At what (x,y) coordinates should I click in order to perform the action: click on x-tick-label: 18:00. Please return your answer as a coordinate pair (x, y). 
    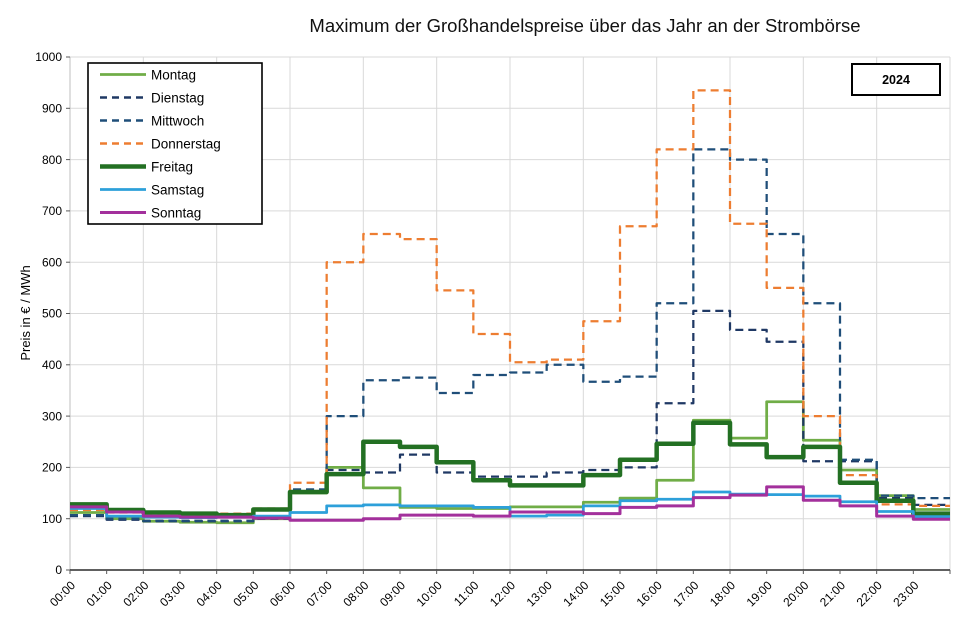
    Looking at the image, I should click on (722, 593).